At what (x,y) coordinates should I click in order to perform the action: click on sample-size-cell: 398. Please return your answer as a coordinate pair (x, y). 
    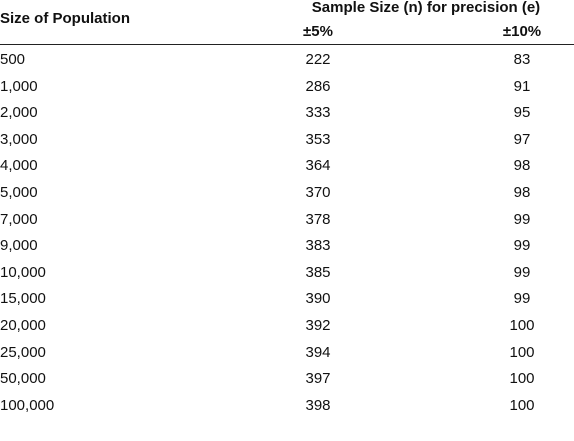
    Looking at the image, I should click on (318, 405).